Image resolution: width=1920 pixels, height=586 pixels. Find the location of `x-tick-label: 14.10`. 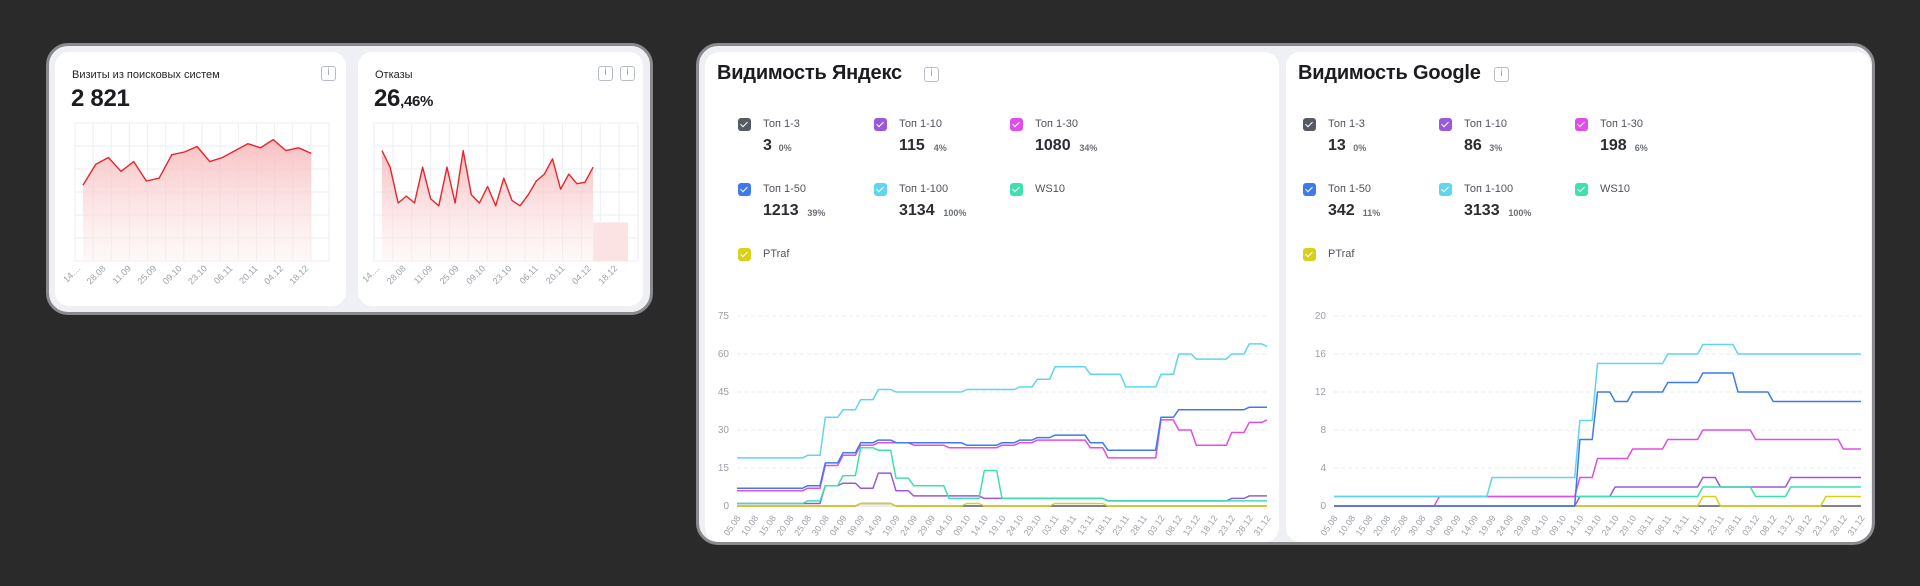

x-tick-label: 14.10 is located at coordinates (1574, 525).